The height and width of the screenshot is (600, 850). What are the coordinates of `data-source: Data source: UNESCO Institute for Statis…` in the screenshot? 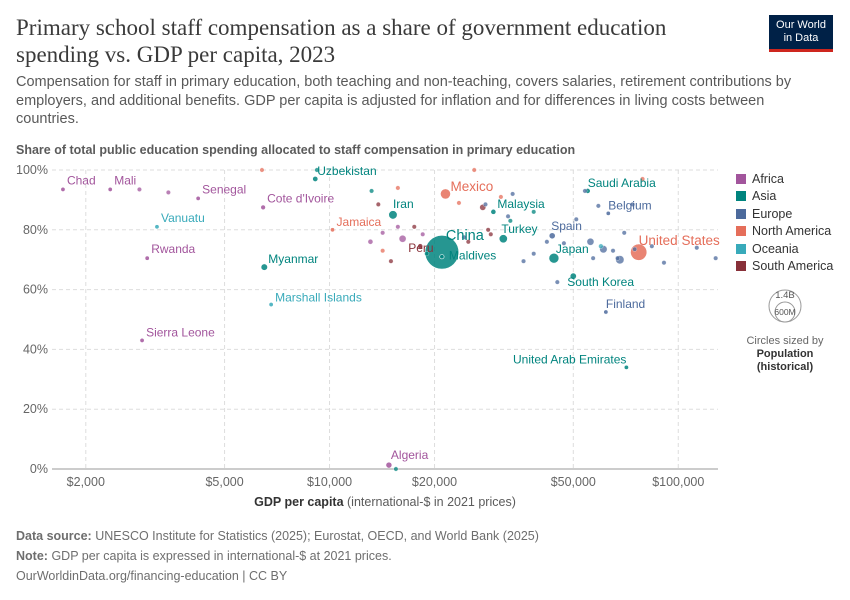 It's located at (277, 536).